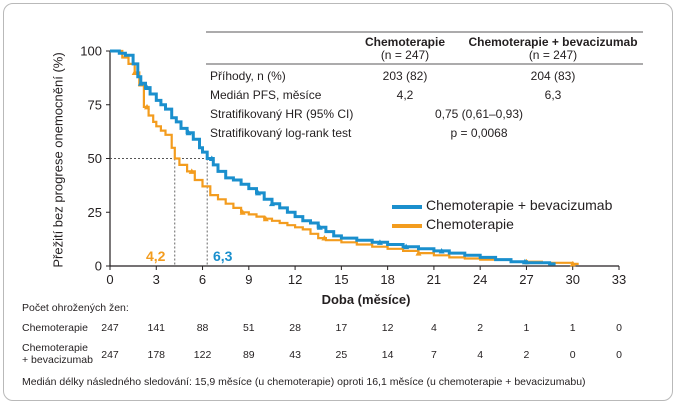 This screenshot has width=678, height=406. Describe the element at coordinates (519, 205) in the screenshot. I see `legend-label-bev: Chemoterapie + bevacizumab` at that location.